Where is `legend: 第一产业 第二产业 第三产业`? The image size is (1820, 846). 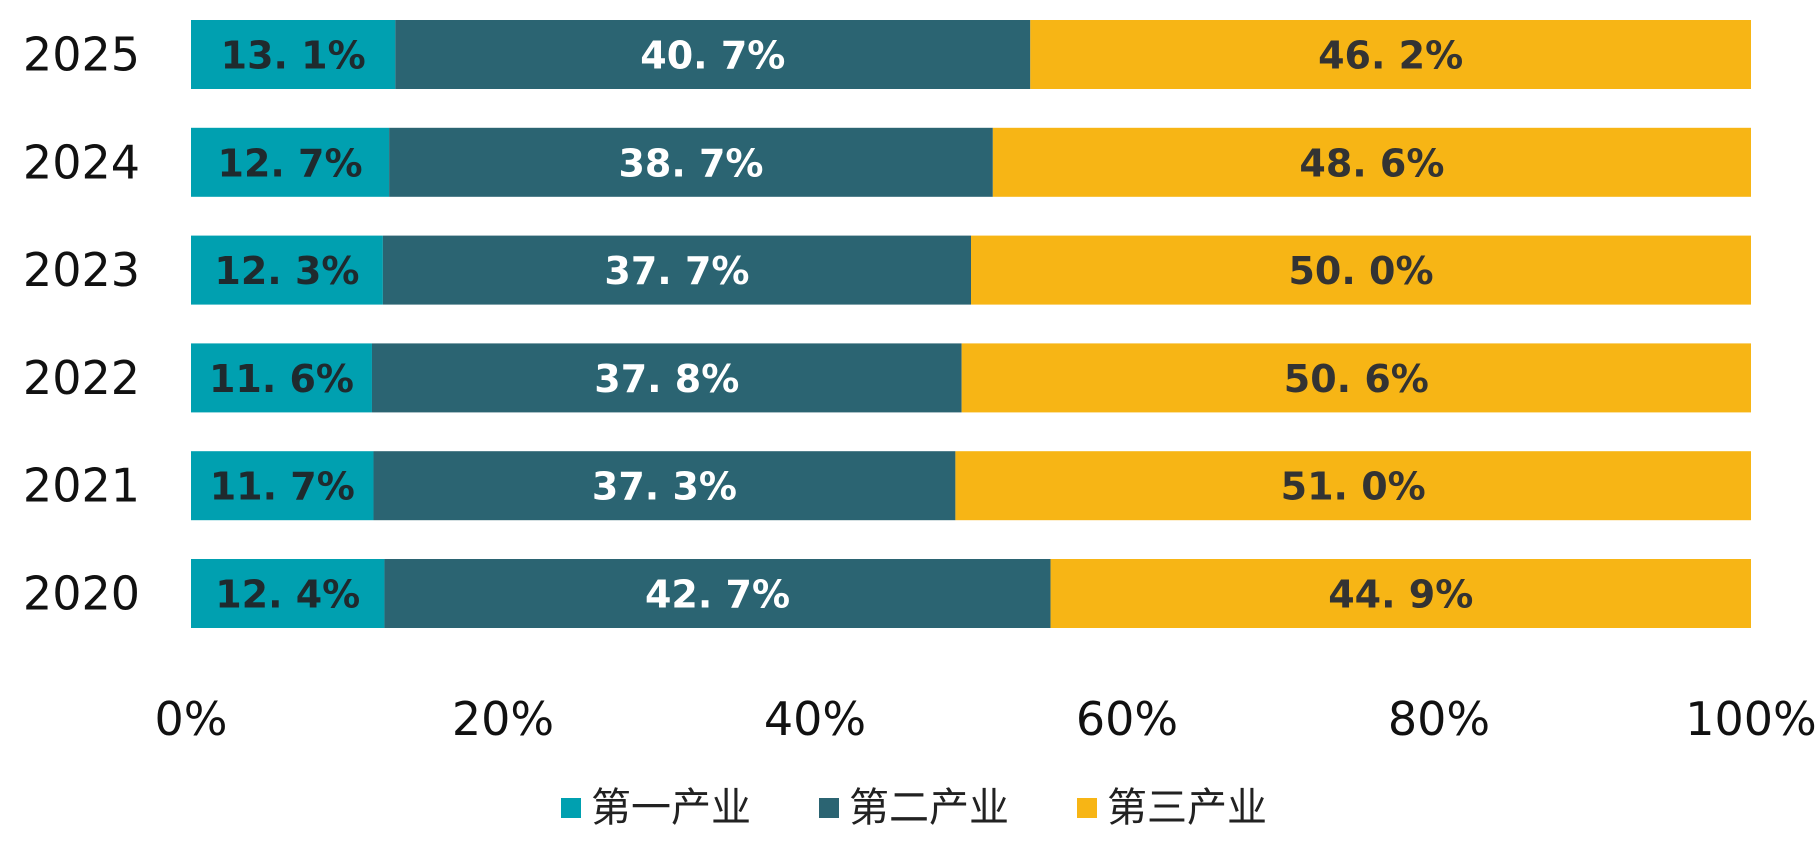
legend: 第一产业 第二产业 第三产业 is located at coordinates (914, 808).